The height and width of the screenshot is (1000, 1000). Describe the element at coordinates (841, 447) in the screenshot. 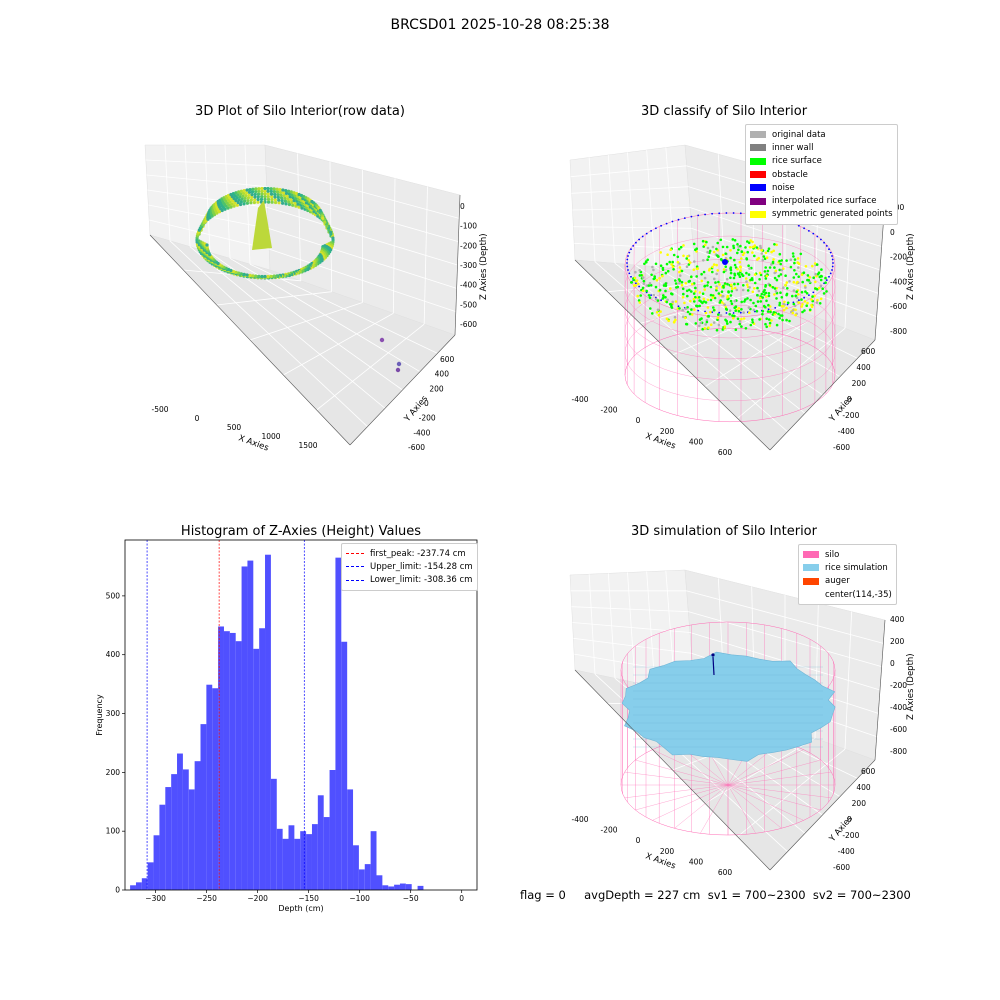

I see `cls-y-tick-label: -600` at that location.